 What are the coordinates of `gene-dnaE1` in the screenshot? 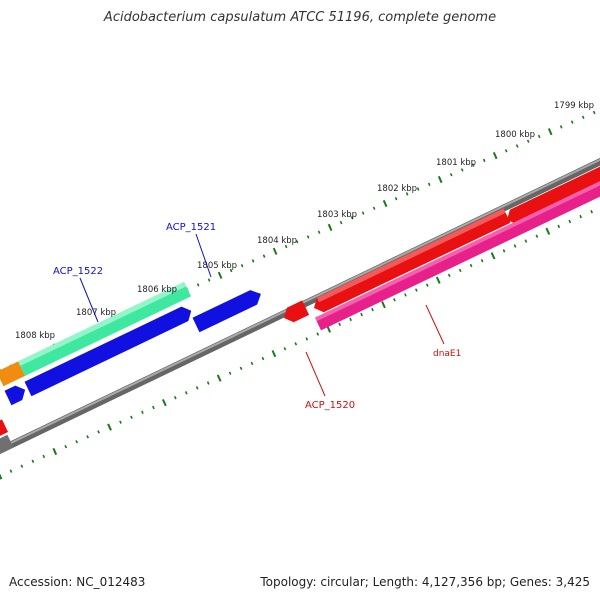 It's located at (457, 255).